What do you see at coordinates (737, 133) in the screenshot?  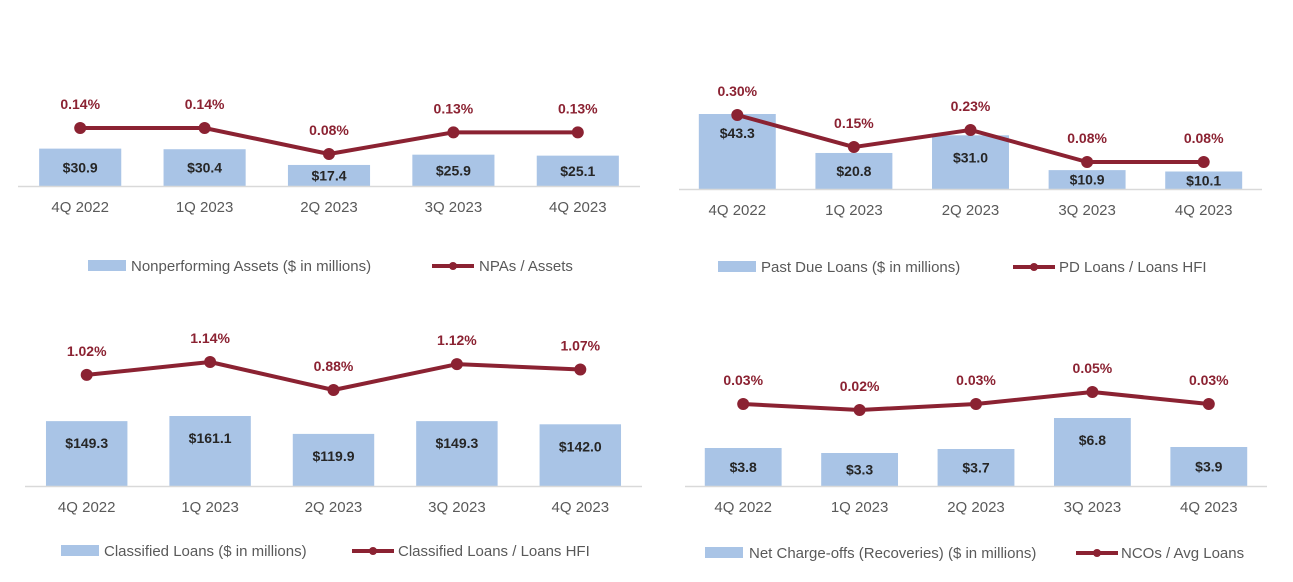 I see `bar-value-label: $43.3` at bounding box center [737, 133].